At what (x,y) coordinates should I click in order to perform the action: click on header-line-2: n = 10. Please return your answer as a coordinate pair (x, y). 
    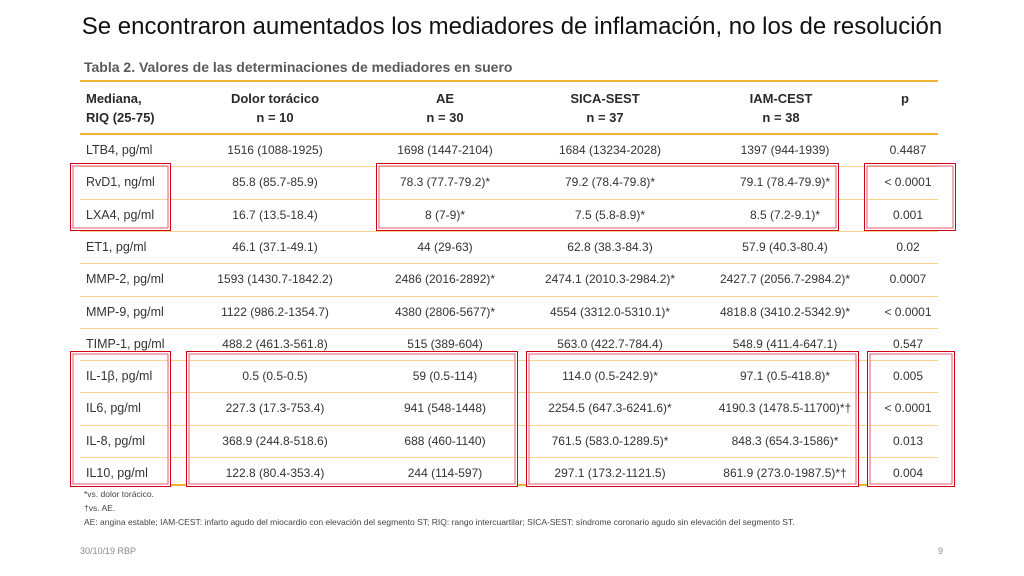
    Looking at the image, I should click on (275, 117).